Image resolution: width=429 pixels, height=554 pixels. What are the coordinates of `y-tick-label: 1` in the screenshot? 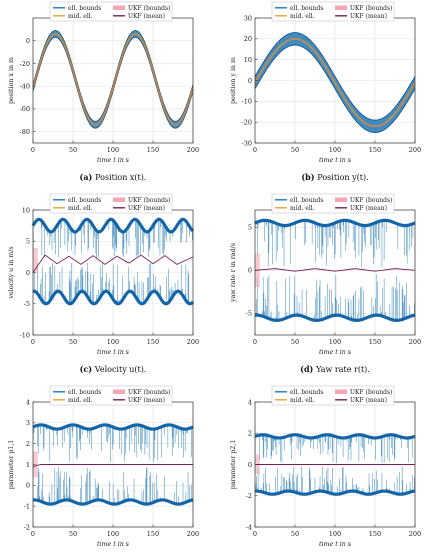 It's located at (28, 465).